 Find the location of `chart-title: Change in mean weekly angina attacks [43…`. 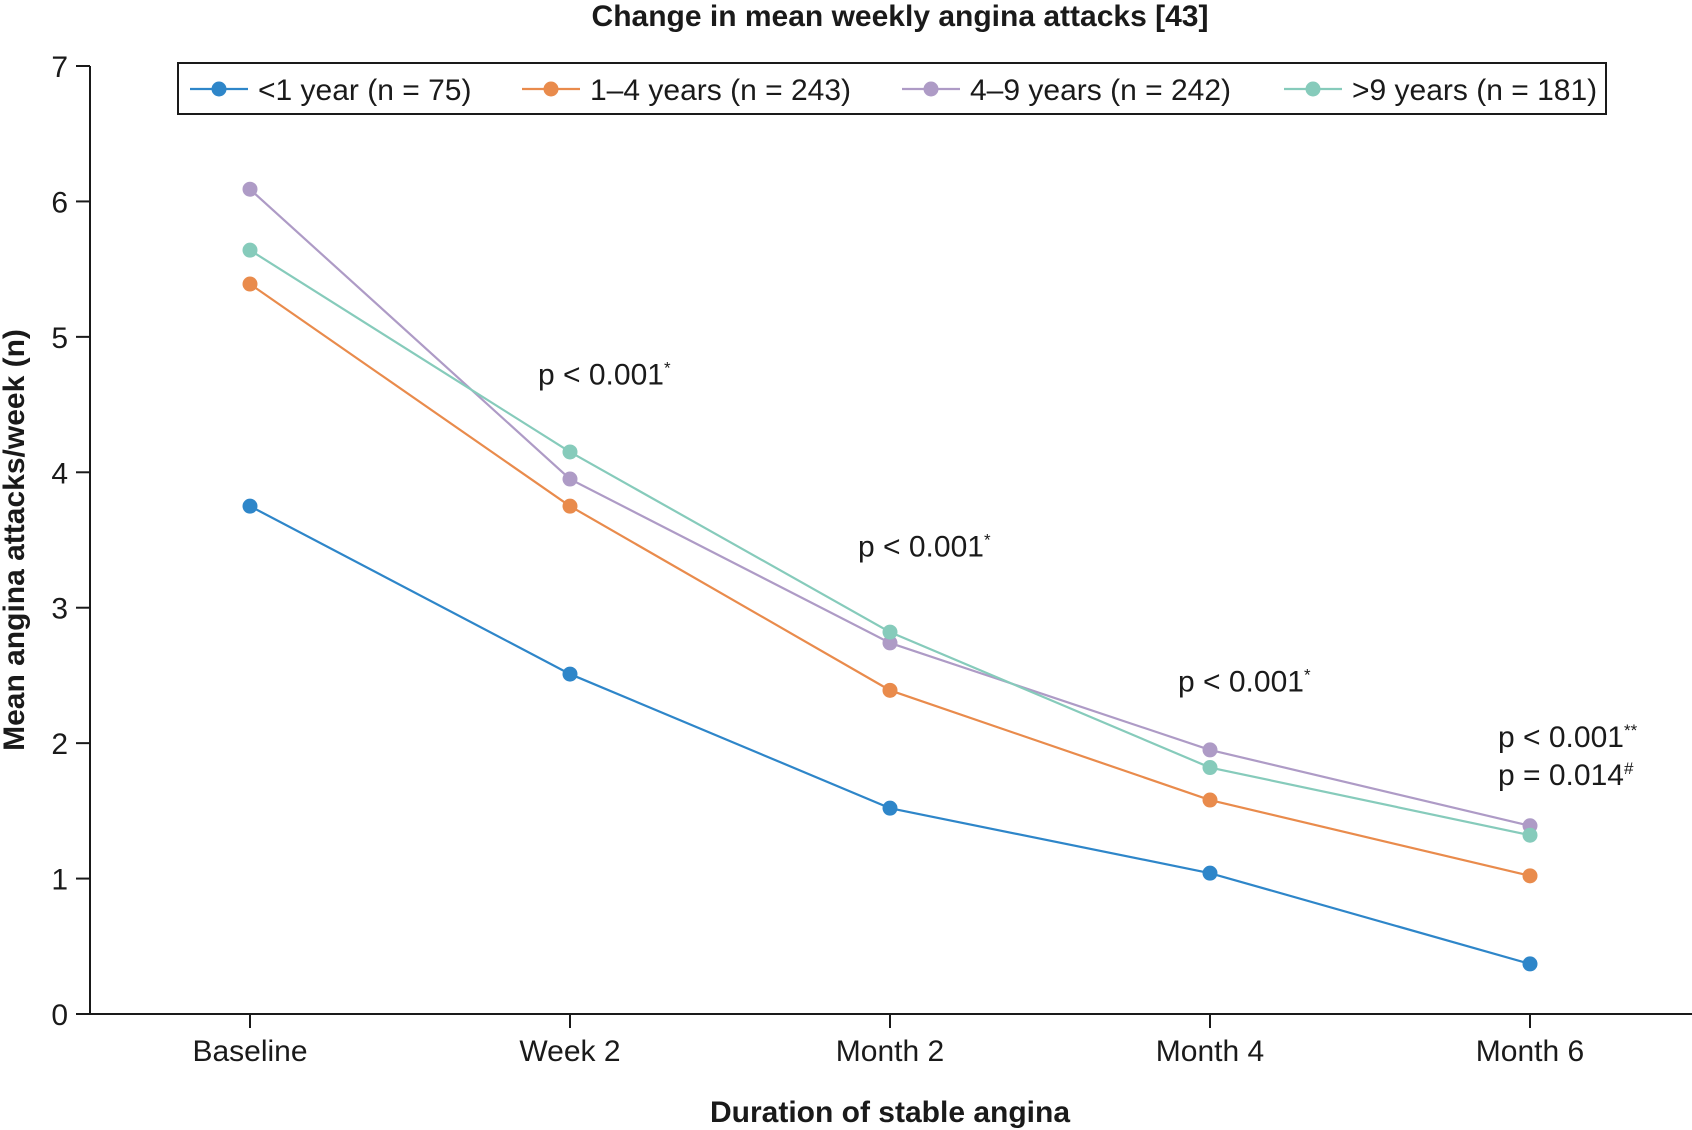

chart-title: Change in mean weekly angina attacks [43… is located at coordinates (900, 16).